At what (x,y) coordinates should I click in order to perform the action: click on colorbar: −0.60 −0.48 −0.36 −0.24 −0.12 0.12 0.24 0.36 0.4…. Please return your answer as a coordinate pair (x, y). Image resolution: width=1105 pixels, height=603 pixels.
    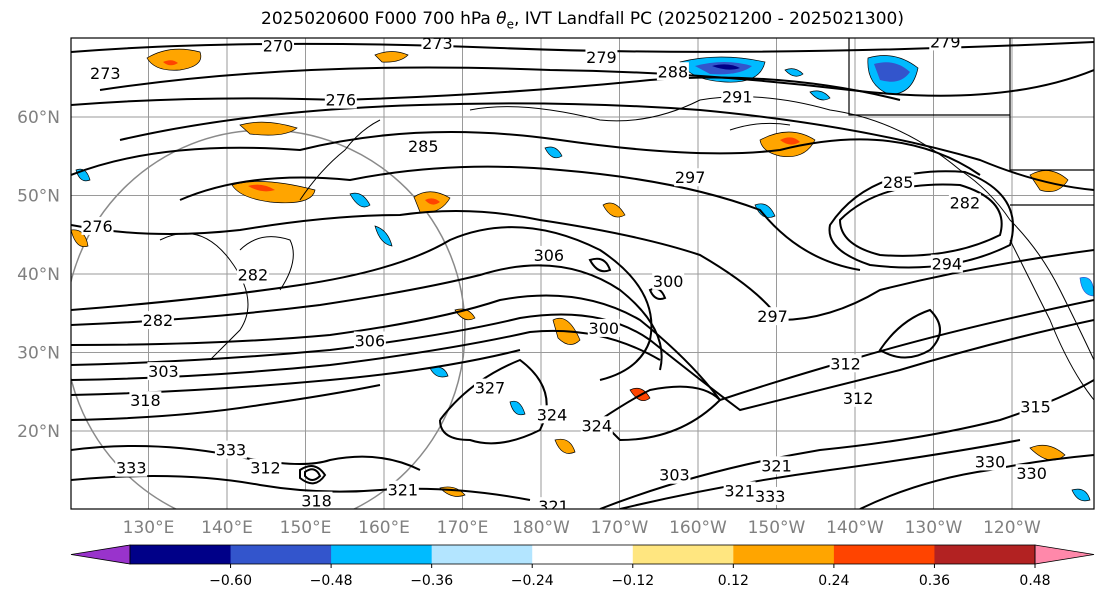
    Looking at the image, I should click on (582, 566).